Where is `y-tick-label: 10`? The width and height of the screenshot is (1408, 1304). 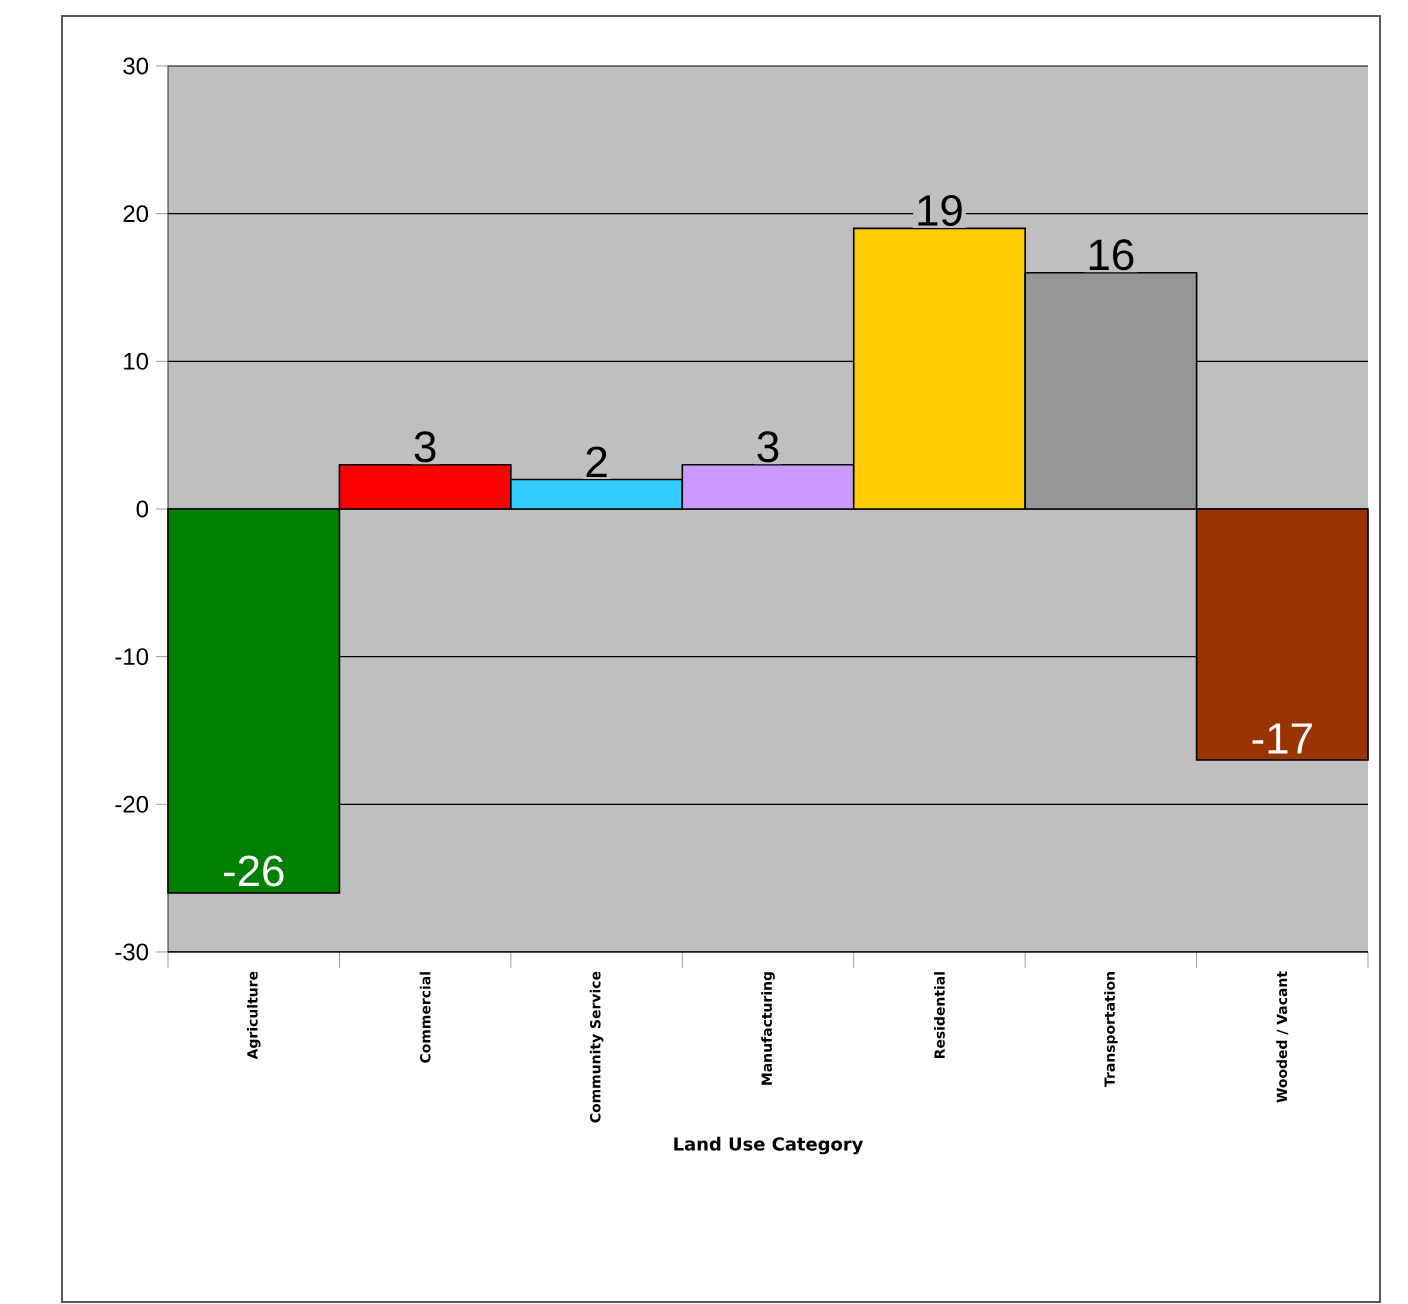
y-tick-label: 10 is located at coordinates (136, 361).